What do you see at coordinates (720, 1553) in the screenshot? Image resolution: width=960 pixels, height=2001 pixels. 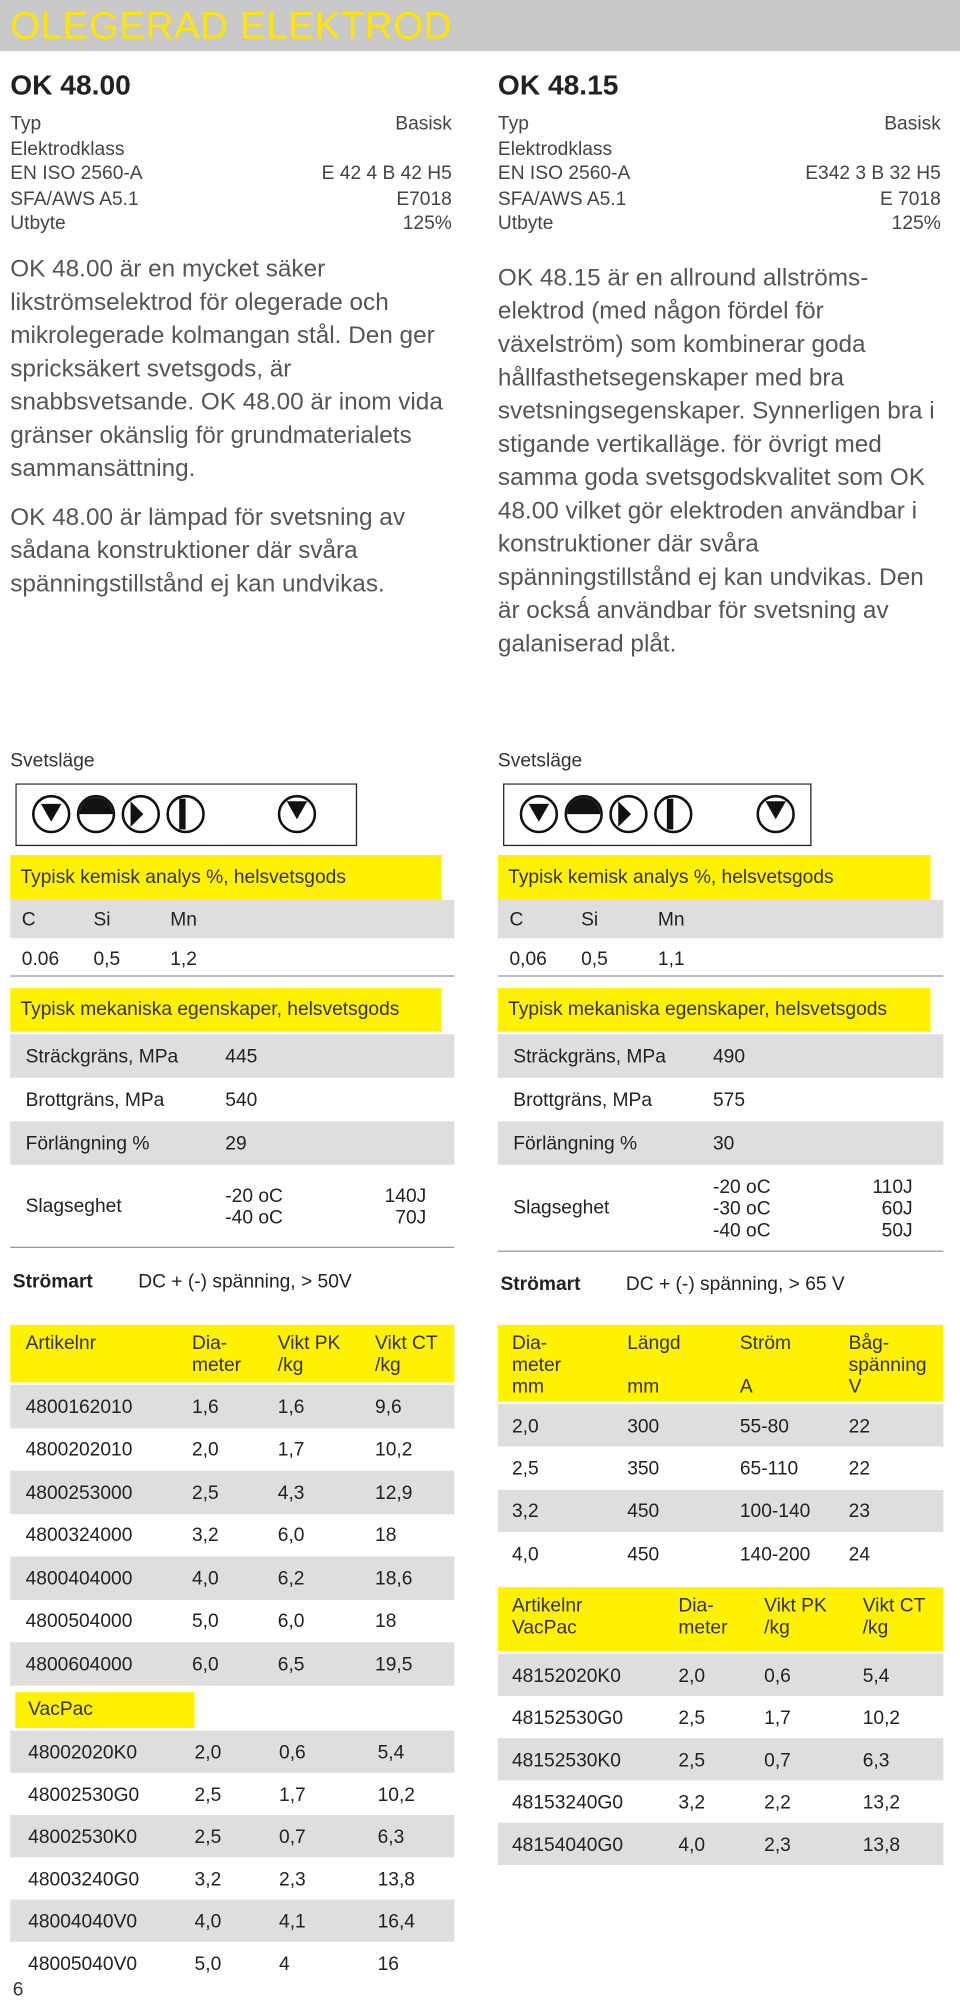 I see `table-row: 4,0 450 140-200 24` at bounding box center [720, 1553].